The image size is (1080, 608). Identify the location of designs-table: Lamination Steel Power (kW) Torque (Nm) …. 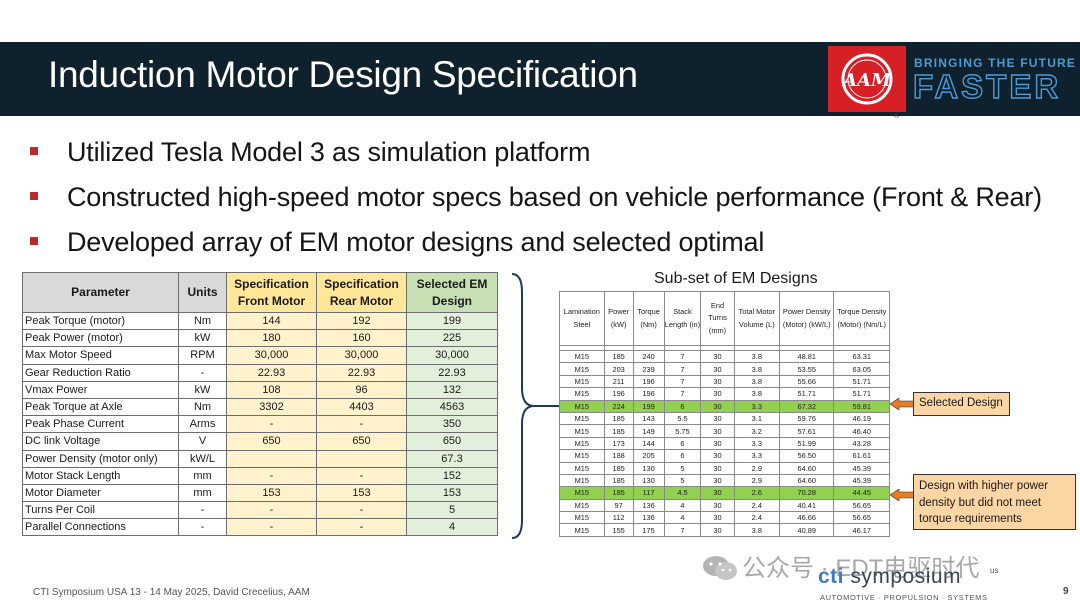
(724, 414).